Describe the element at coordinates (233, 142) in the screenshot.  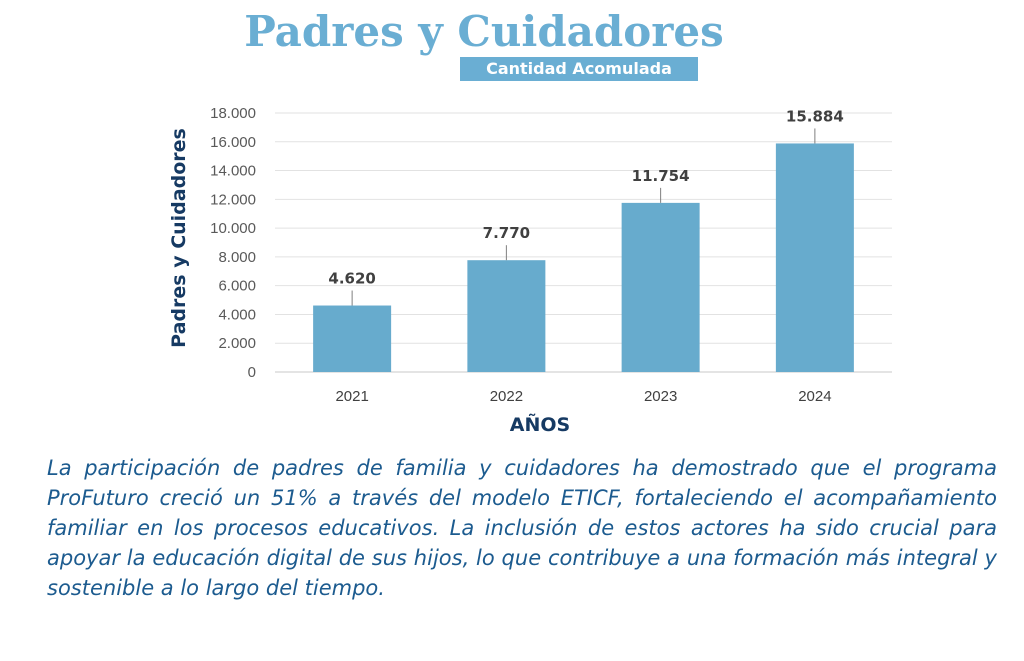
I see `y-tick-label: 16.000` at that location.